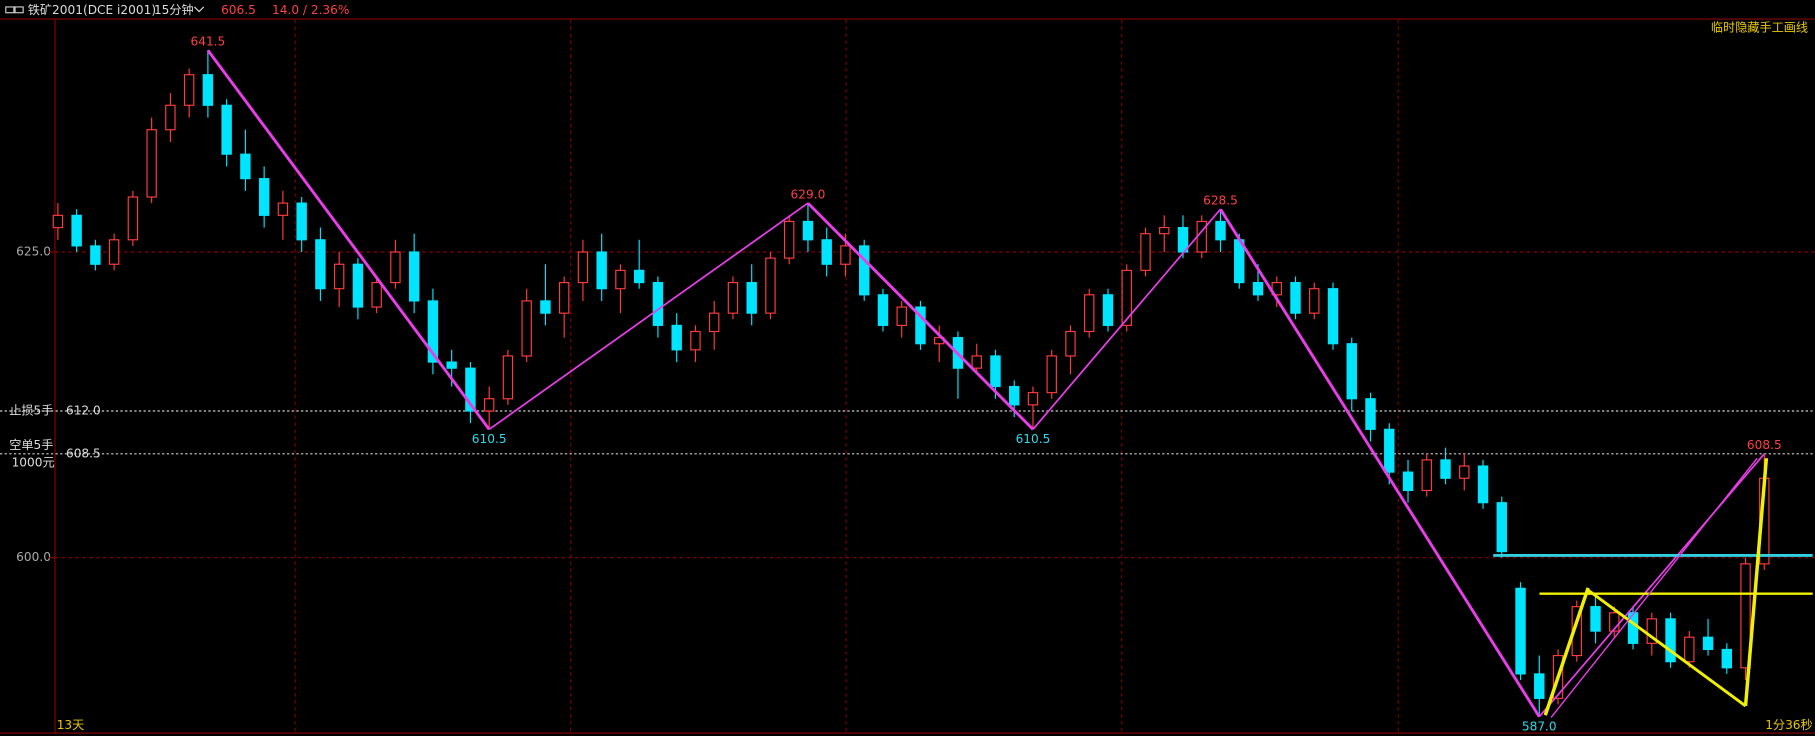 The height and width of the screenshot is (736, 1815). I want to click on right-footer: 1分36秒, so click(1788, 725).